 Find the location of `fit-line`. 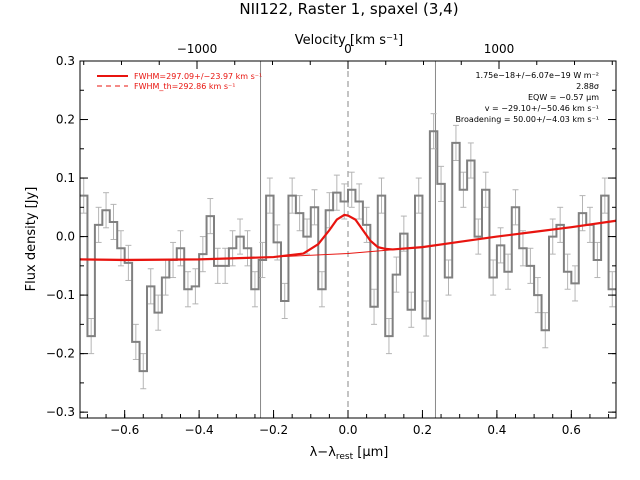

fit-line is located at coordinates (348, 237).